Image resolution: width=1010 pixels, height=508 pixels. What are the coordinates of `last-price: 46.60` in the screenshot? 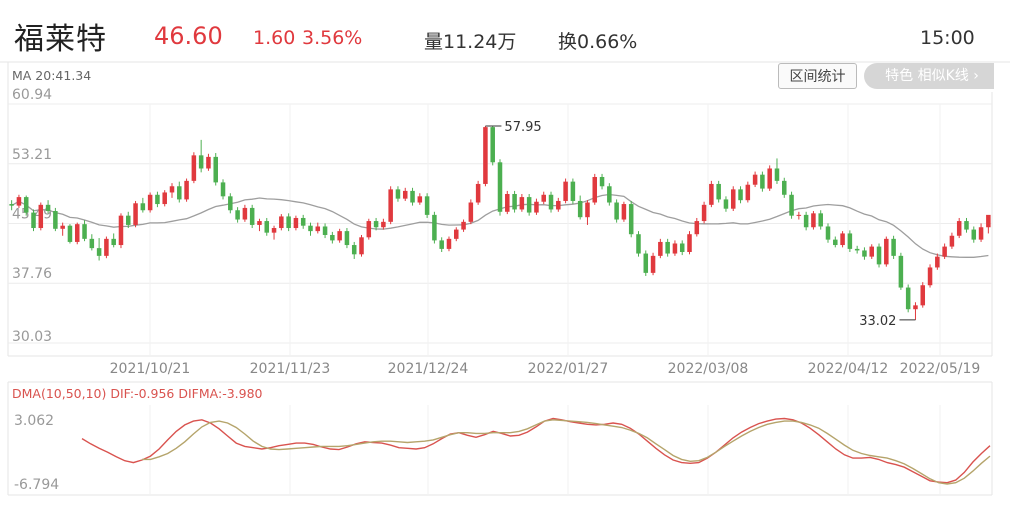 It's located at (188, 36).